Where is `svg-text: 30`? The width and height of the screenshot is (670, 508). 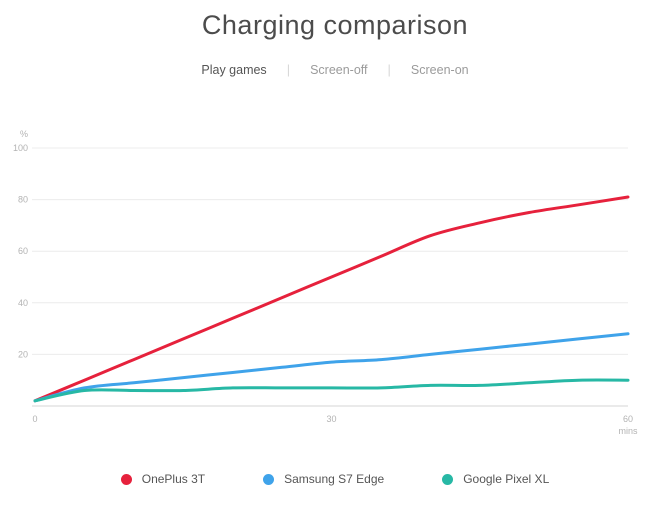
svg-text: 30 is located at coordinates (331, 419).